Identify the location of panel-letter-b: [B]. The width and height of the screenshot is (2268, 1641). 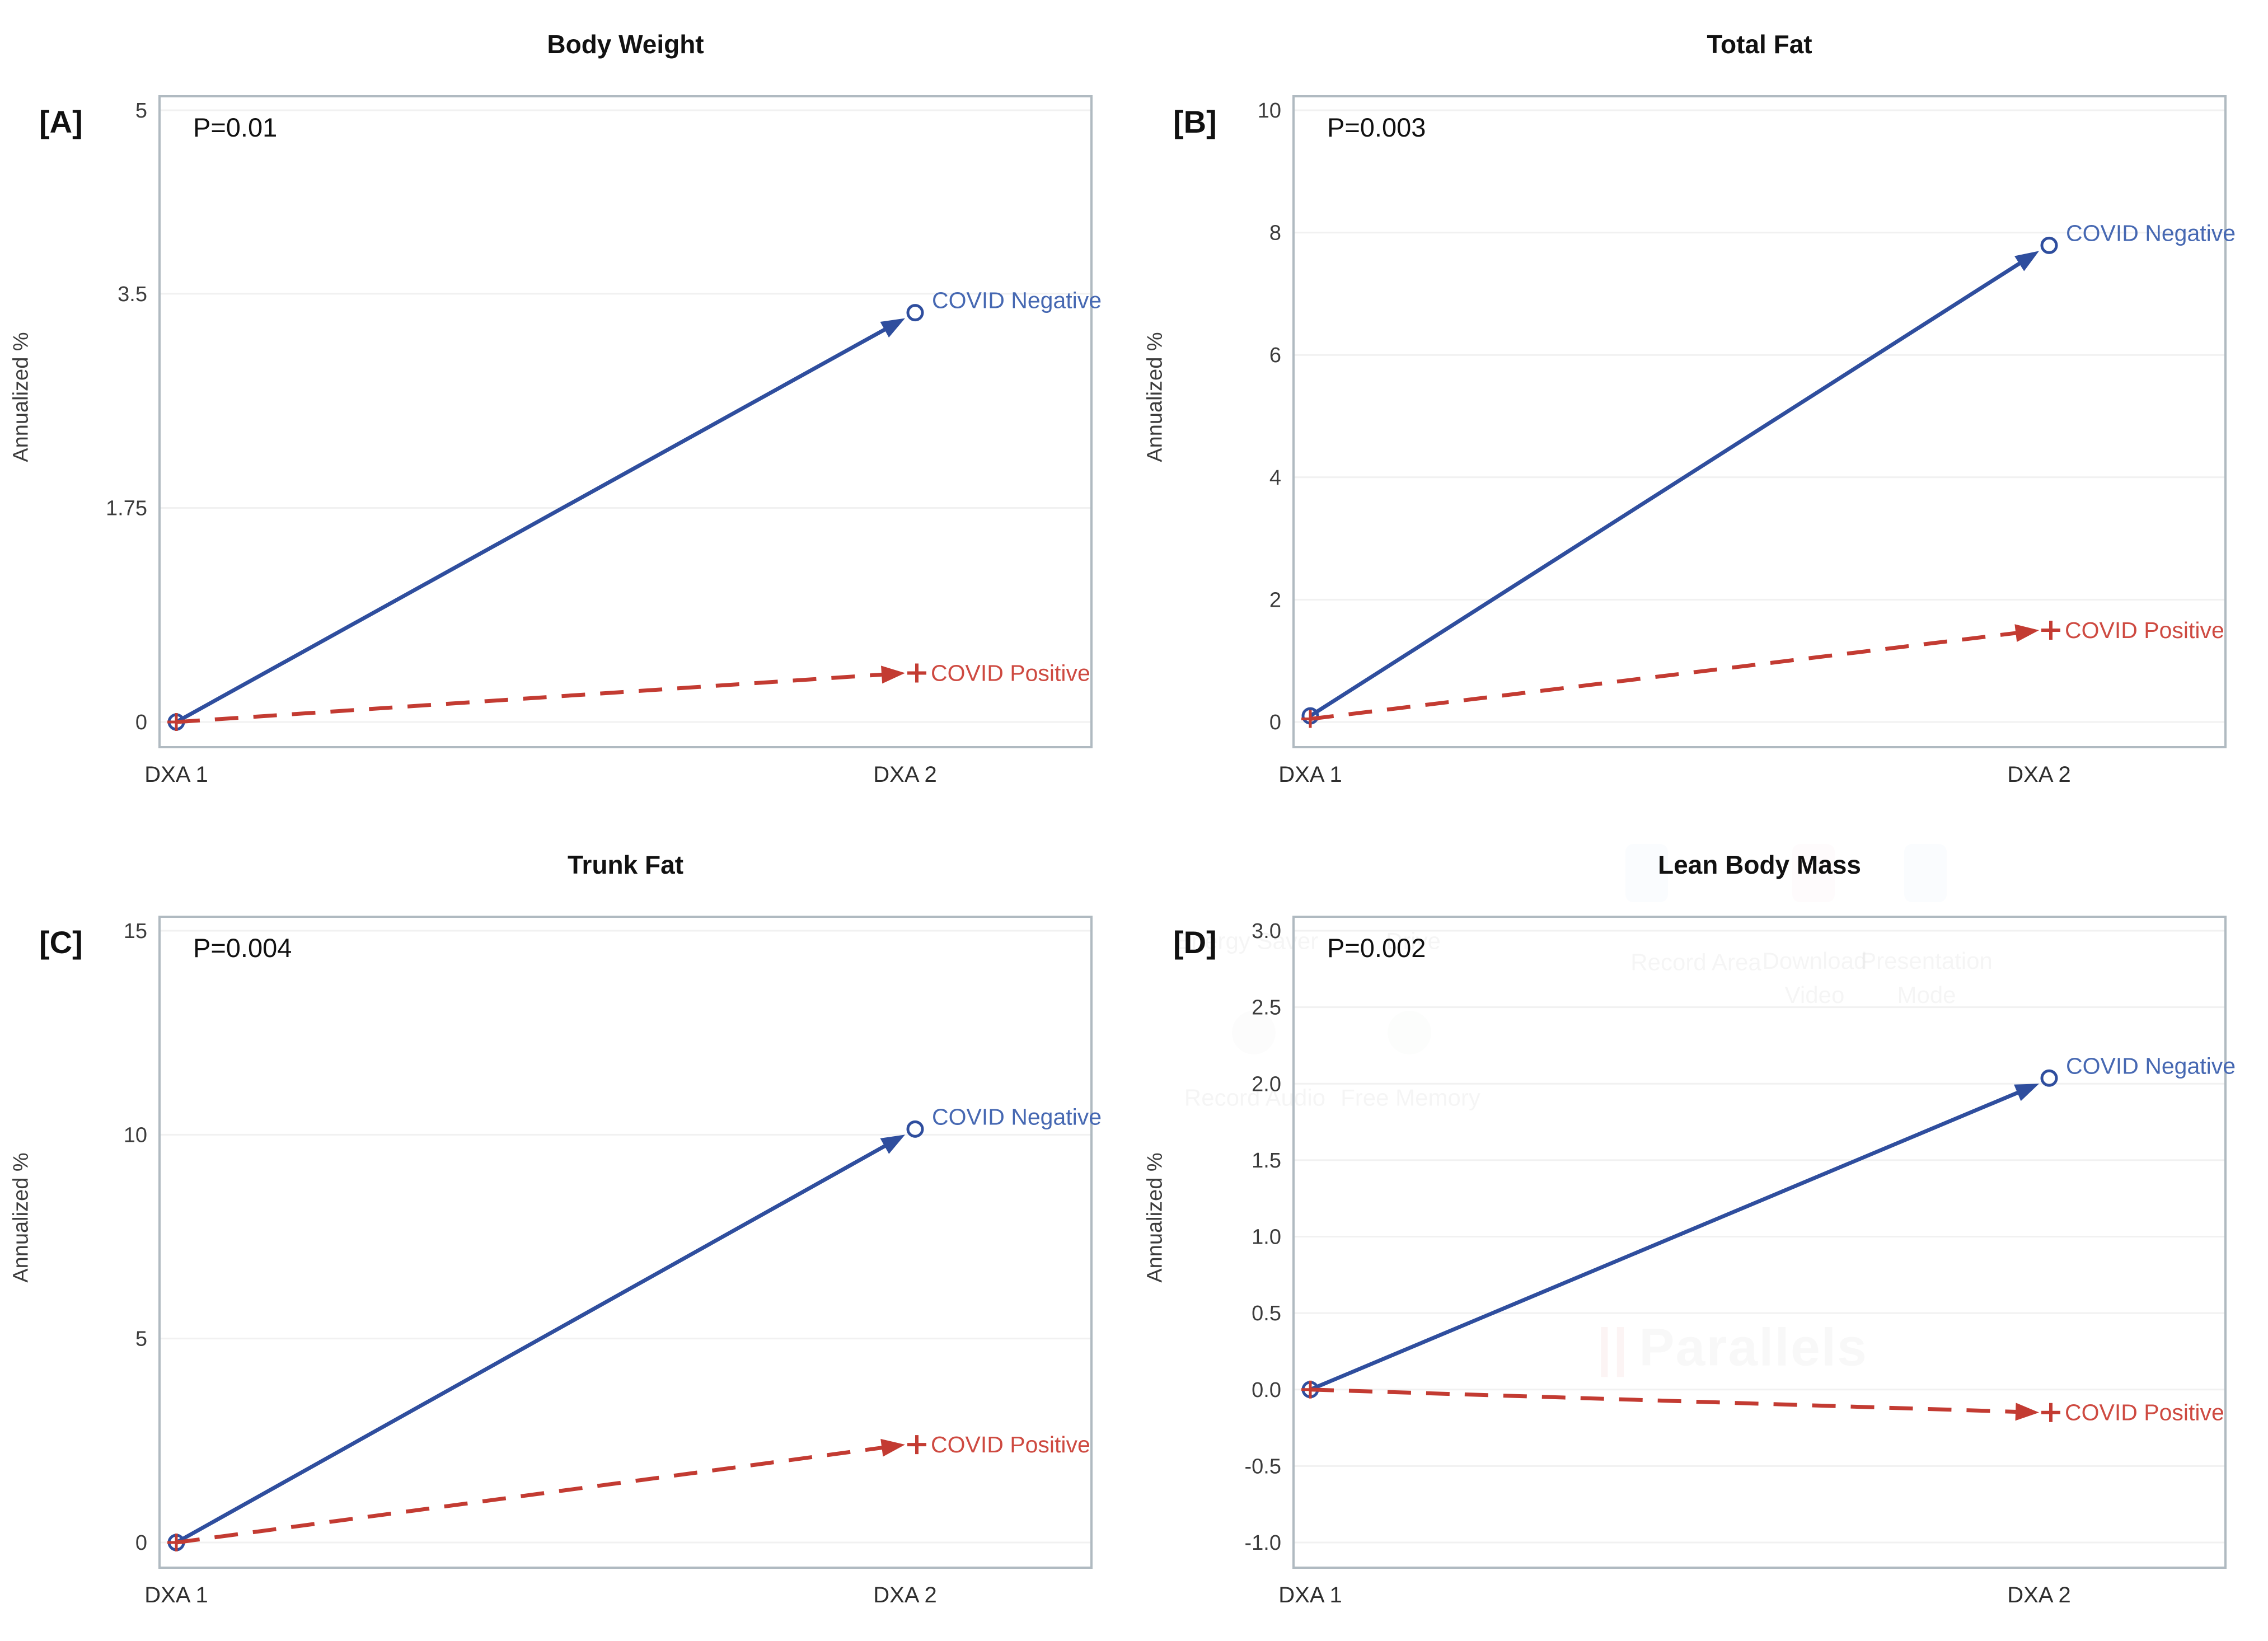
(1195, 121).